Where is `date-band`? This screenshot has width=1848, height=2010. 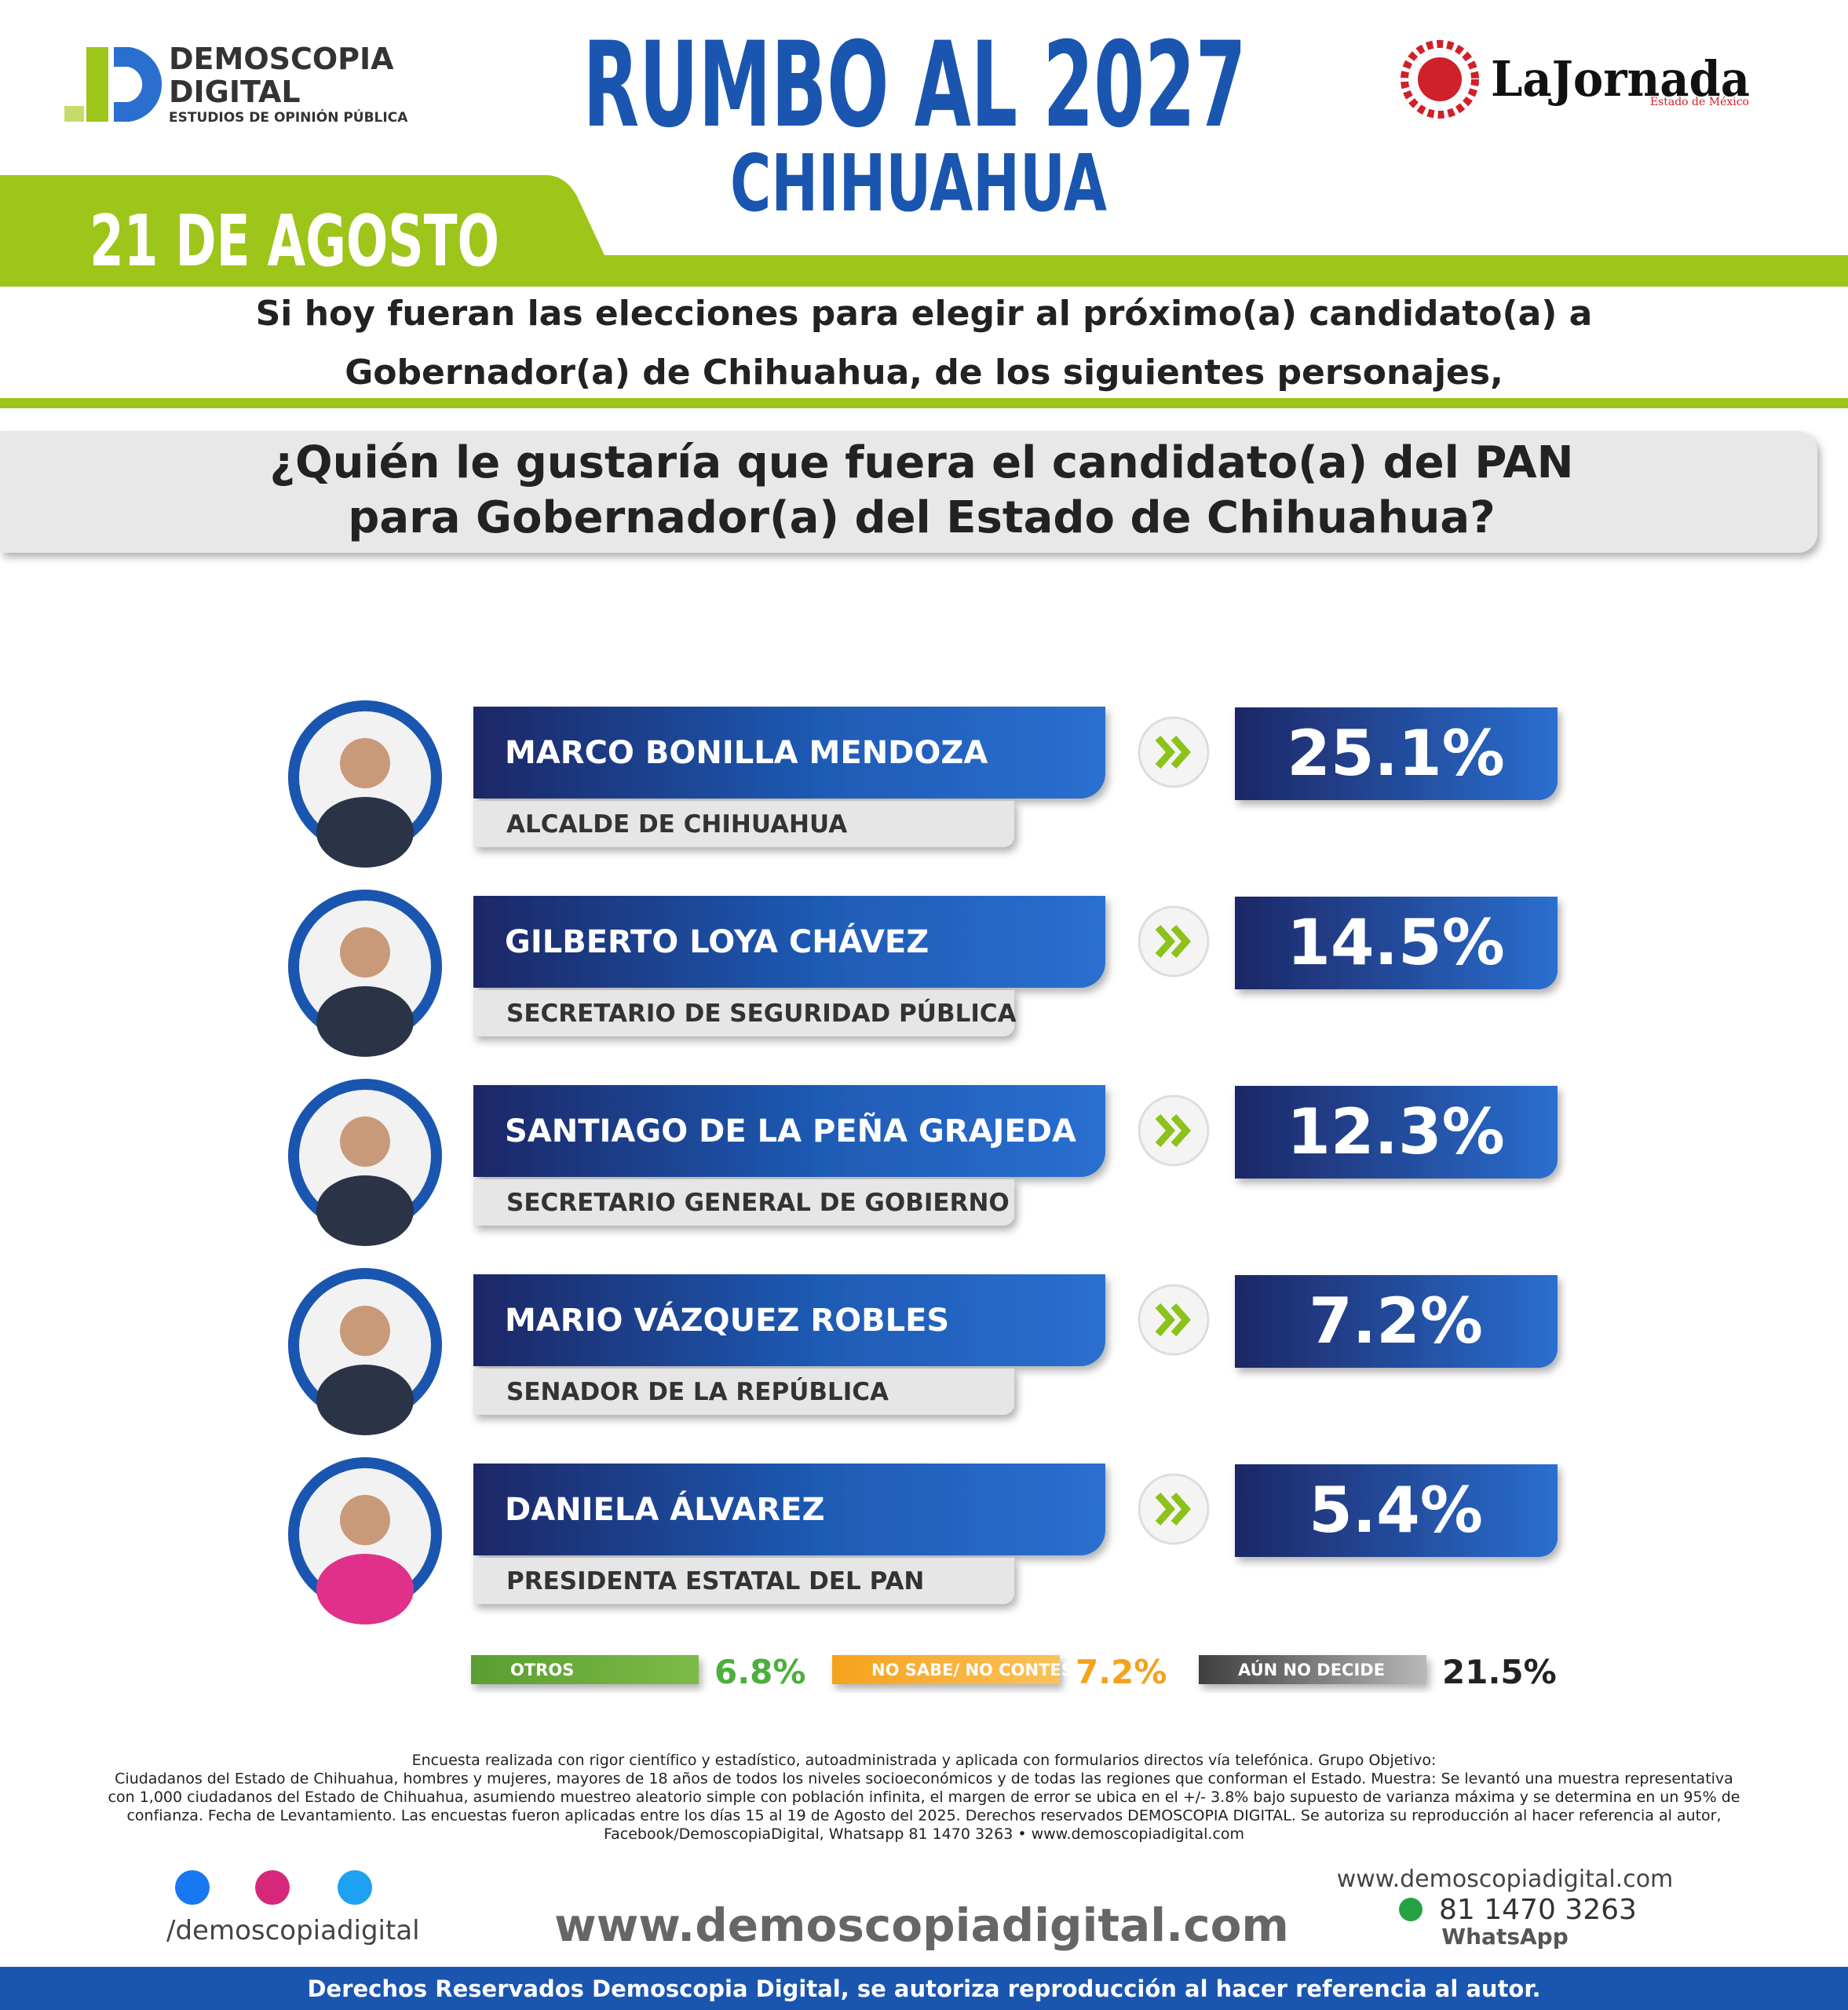
date-band is located at coordinates (924, 231).